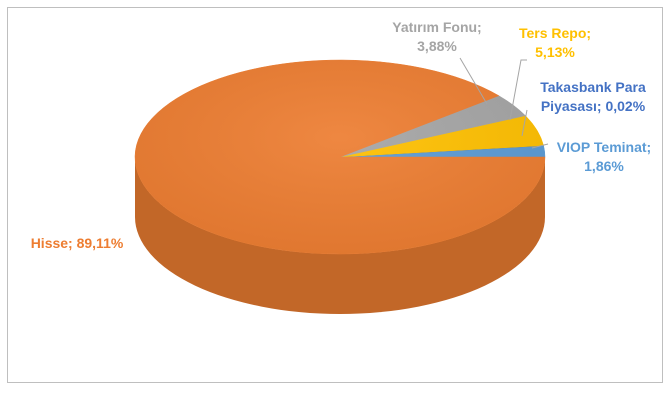 Image resolution: width=672 pixels, height=394 pixels. What do you see at coordinates (604, 147) in the screenshot?
I see `label-viop-line1: VIOP Teminat;` at bounding box center [604, 147].